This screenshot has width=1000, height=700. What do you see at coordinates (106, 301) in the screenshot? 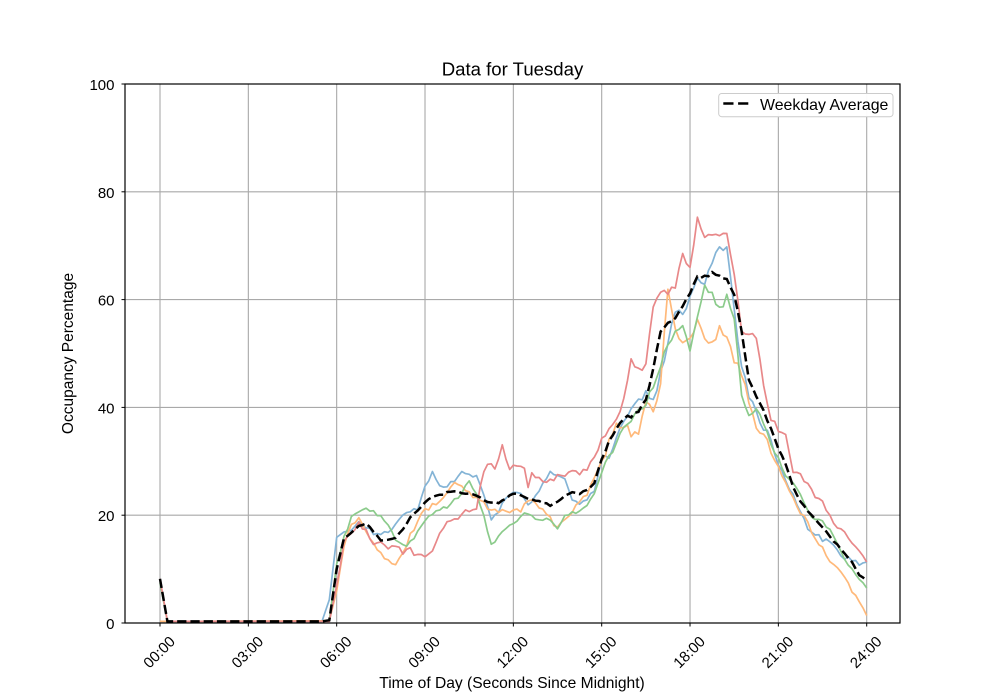
I see `svg-text: 60` at bounding box center [106, 301].